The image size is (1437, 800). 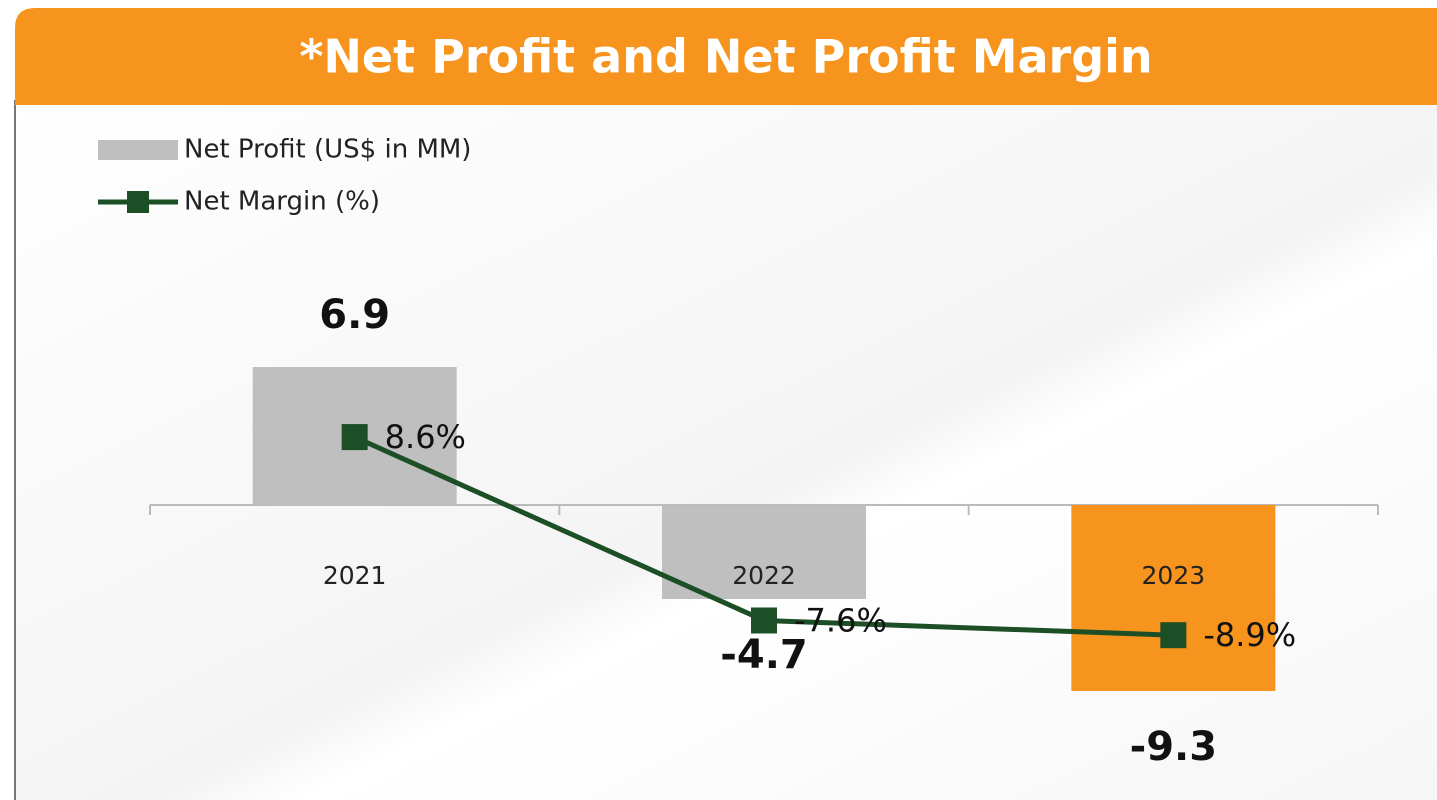 What do you see at coordinates (1249, 635) in the screenshot?
I see `line-value-label: -8.9%` at bounding box center [1249, 635].